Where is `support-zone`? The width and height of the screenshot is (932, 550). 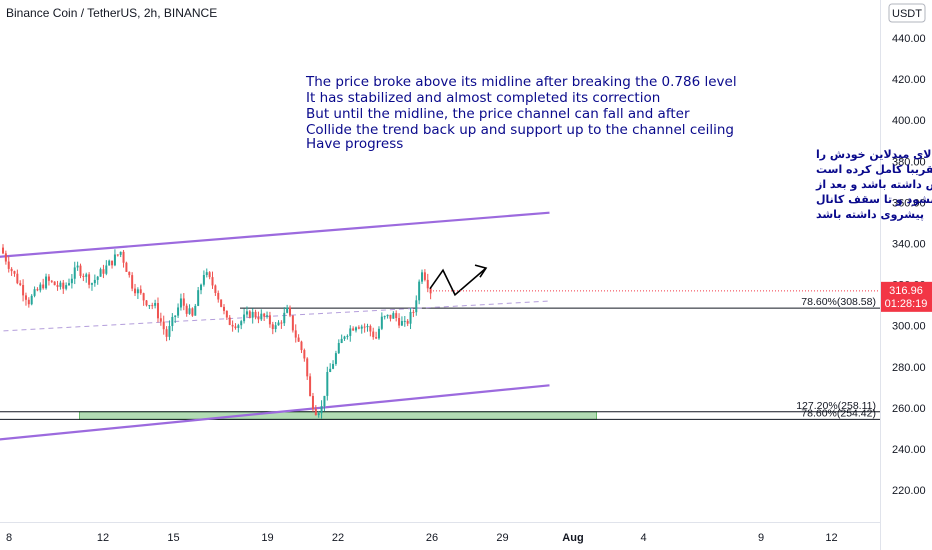 support-zone is located at coordinates (338, 415).